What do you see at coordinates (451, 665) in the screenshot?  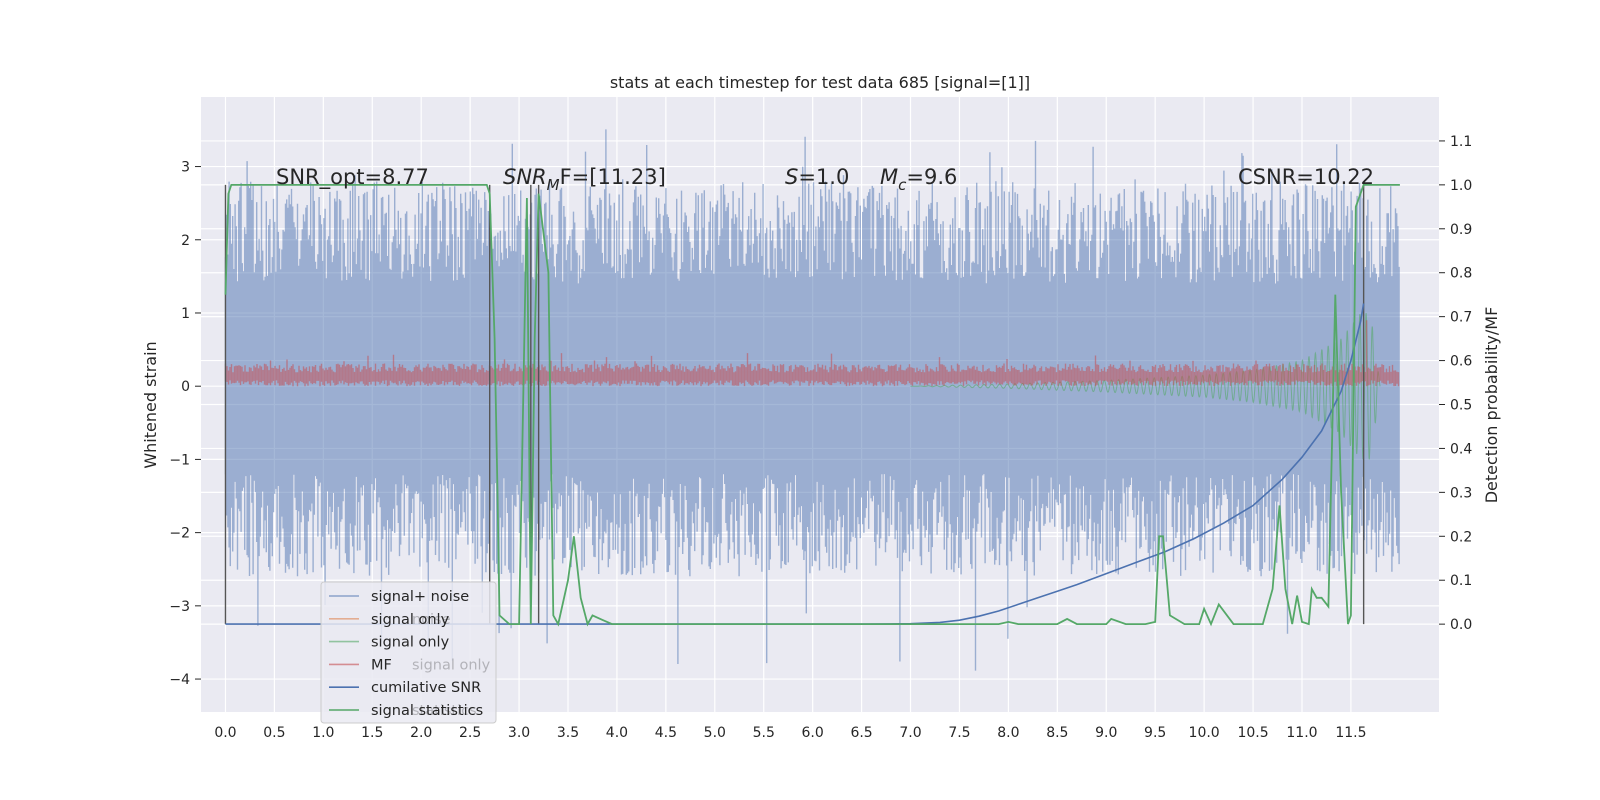 I see `legend-ghost-text: signal only` at bounding box center [451, 665].